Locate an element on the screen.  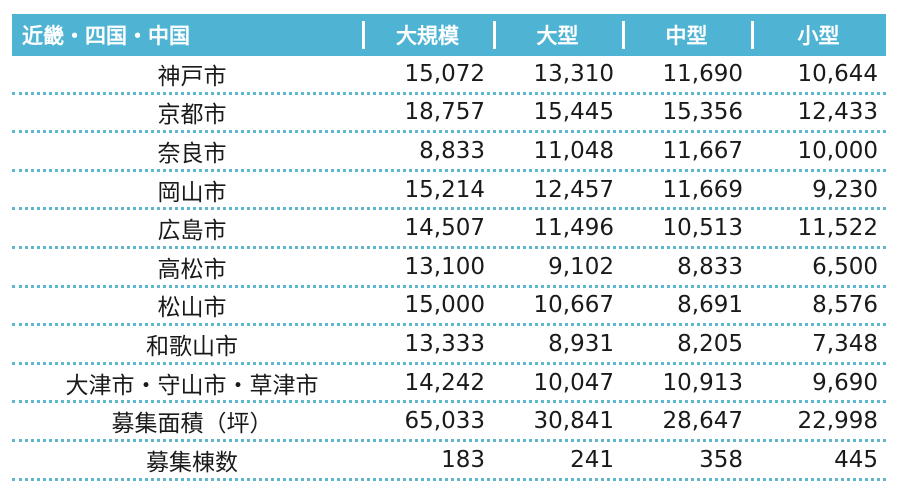
table-row: 松山市 15,000 10,667 8,691 8,576 is located at coordinates (449, 307).